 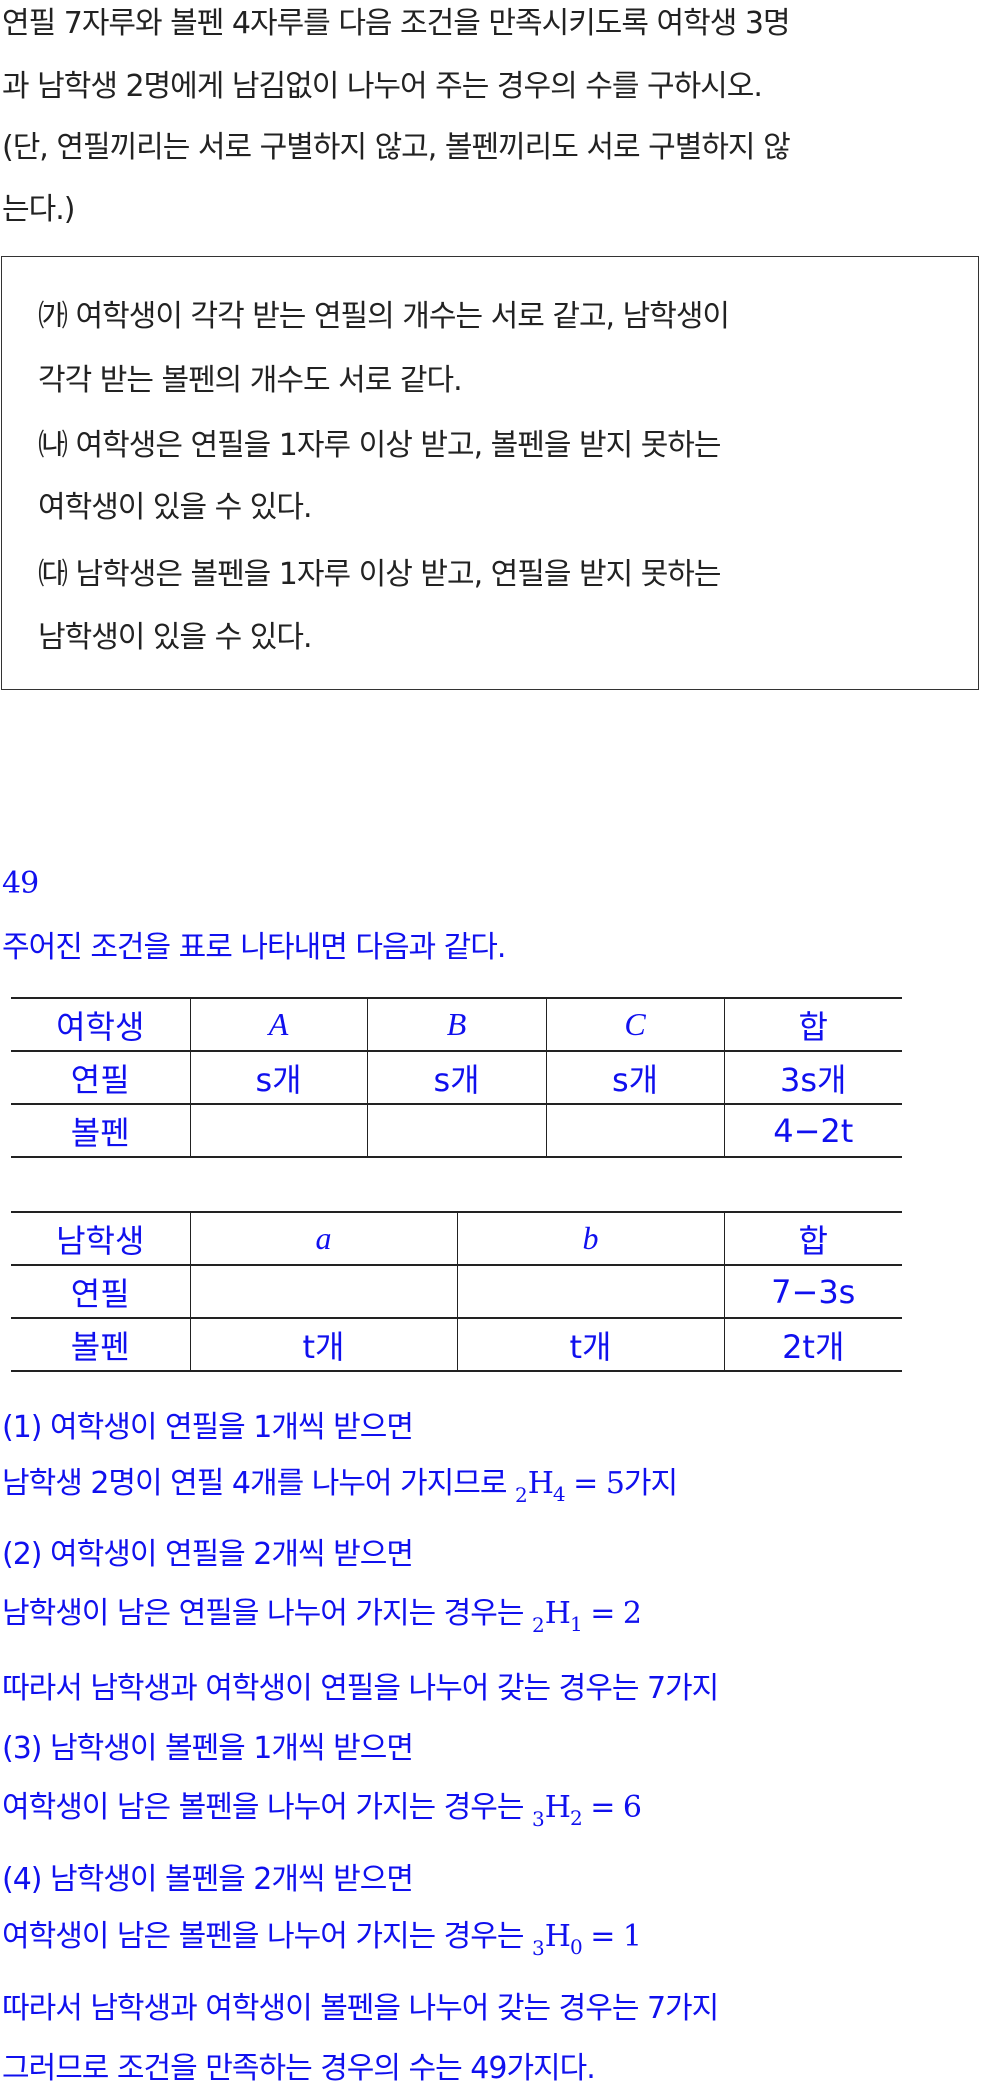 I want to click on table-cell: 2t개, so click(x=812, y=1344).